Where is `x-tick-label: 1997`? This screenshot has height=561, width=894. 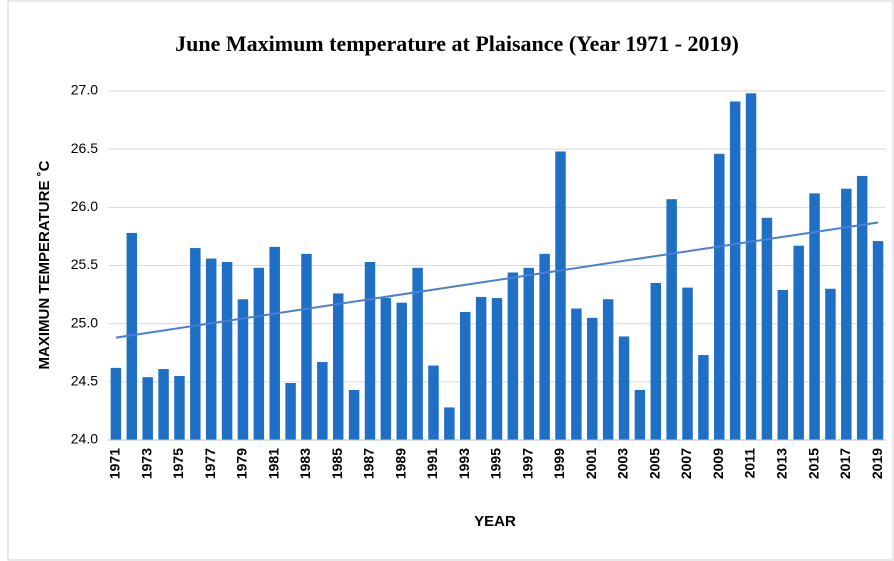 x-tick-label: 1997 is located at coordinates (527, 463).